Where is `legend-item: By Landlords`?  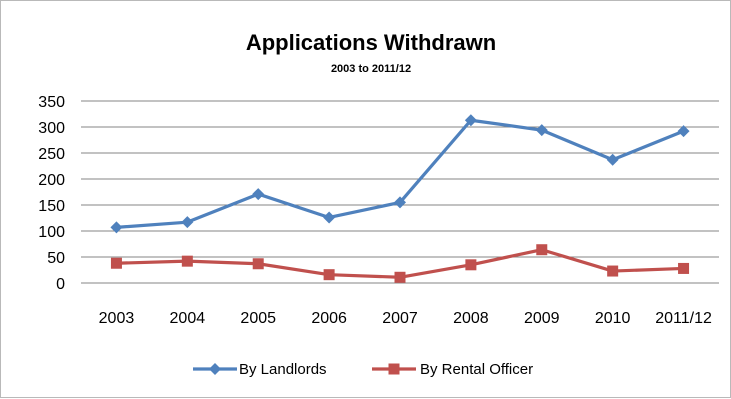 legend-item: By Landlords is located at coordinates (260, 369).